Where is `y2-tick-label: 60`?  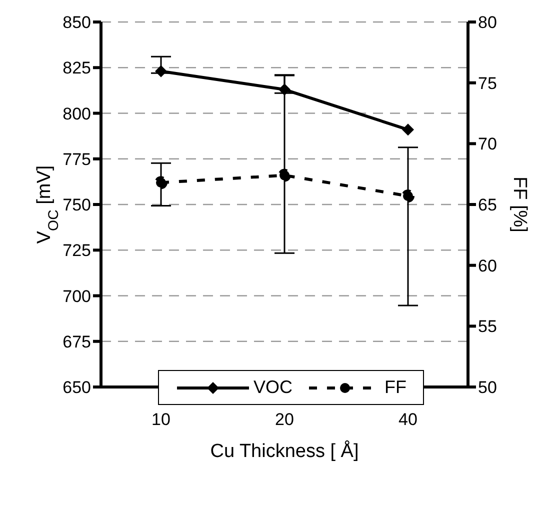
y2-tick-label: 60 is located at coordinates (487, 266).